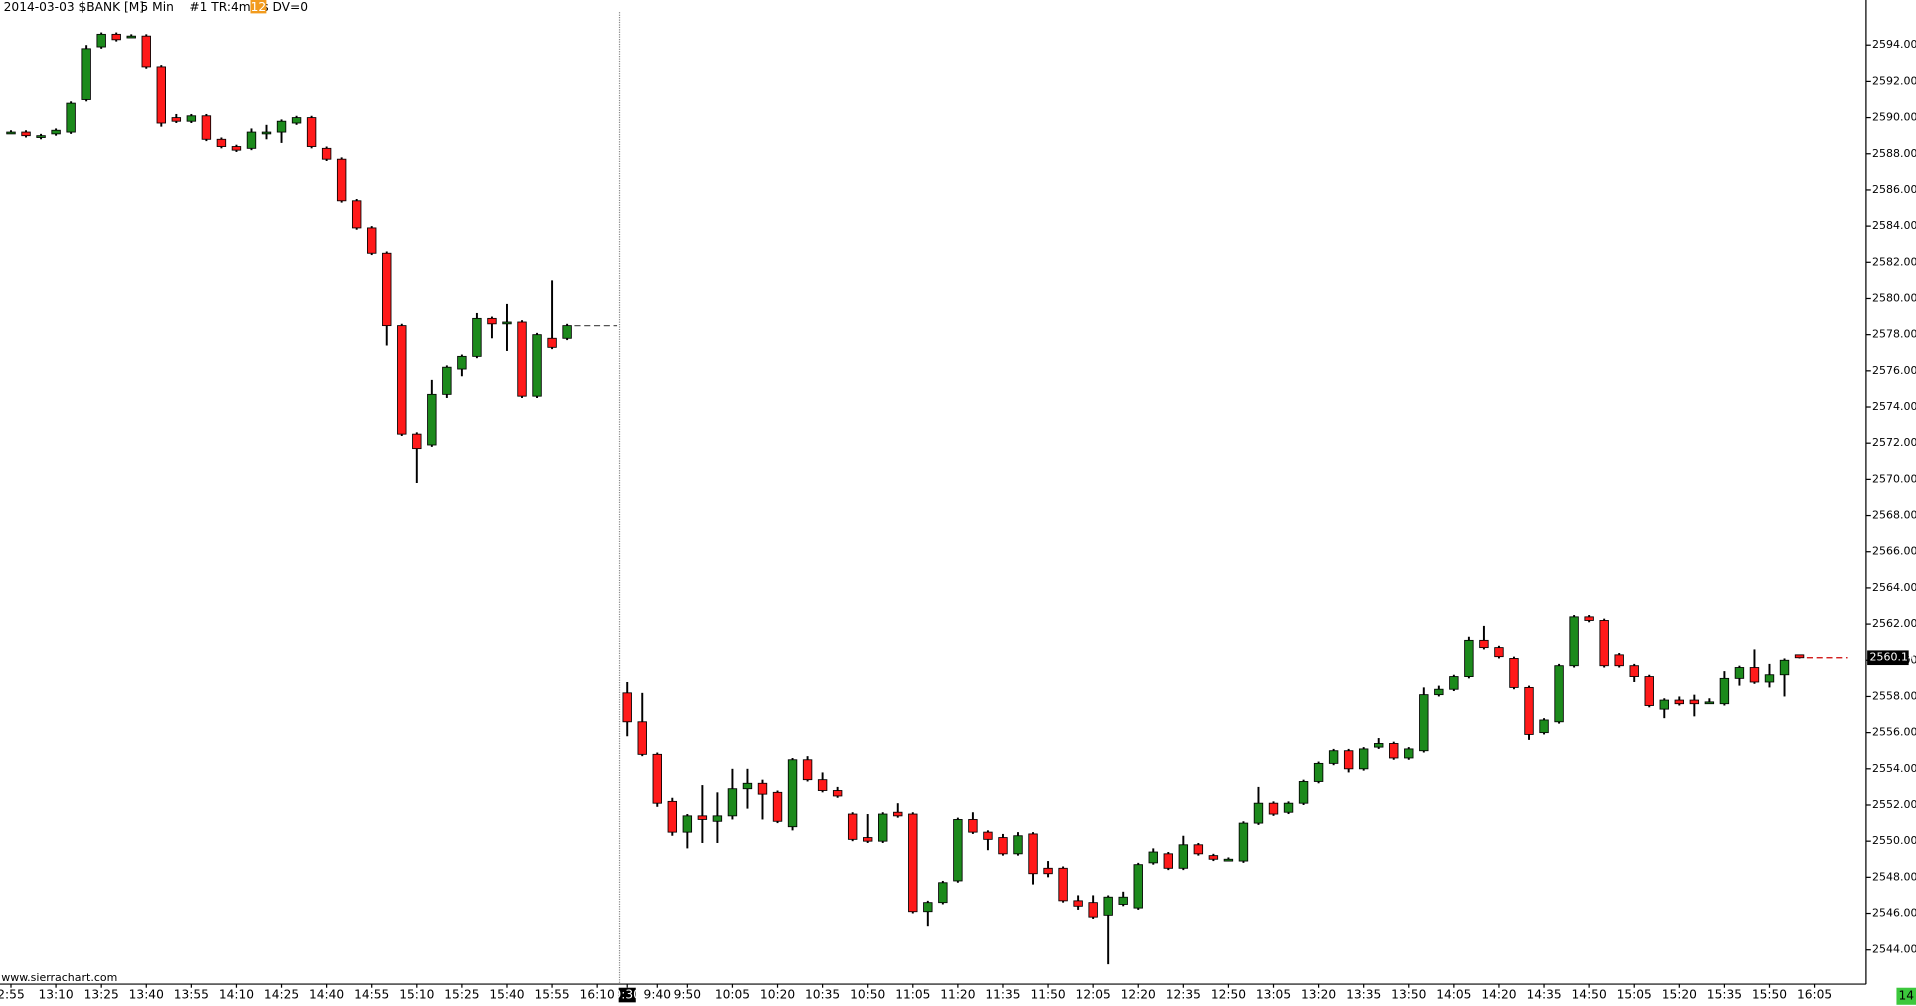 This screenshot has height=1006, width=1916. I want to click on y-tick-label: 2562.00, so click(1894, 623).